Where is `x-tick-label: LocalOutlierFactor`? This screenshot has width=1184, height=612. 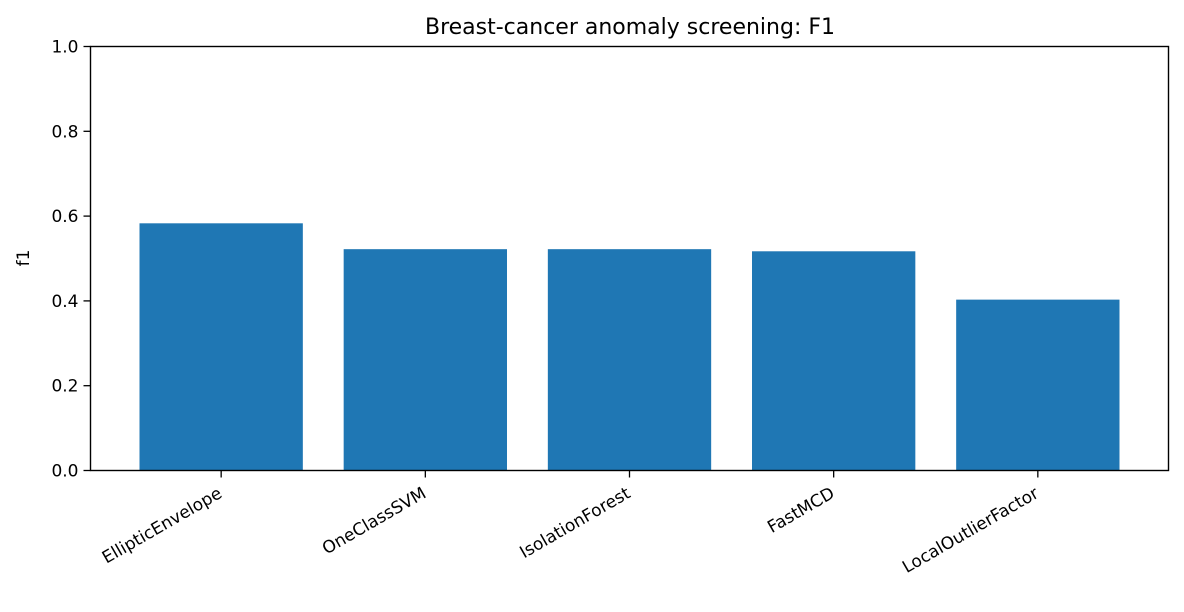 x-tick-label: LocalOutlierFactor is located at coordinates (970, 531).